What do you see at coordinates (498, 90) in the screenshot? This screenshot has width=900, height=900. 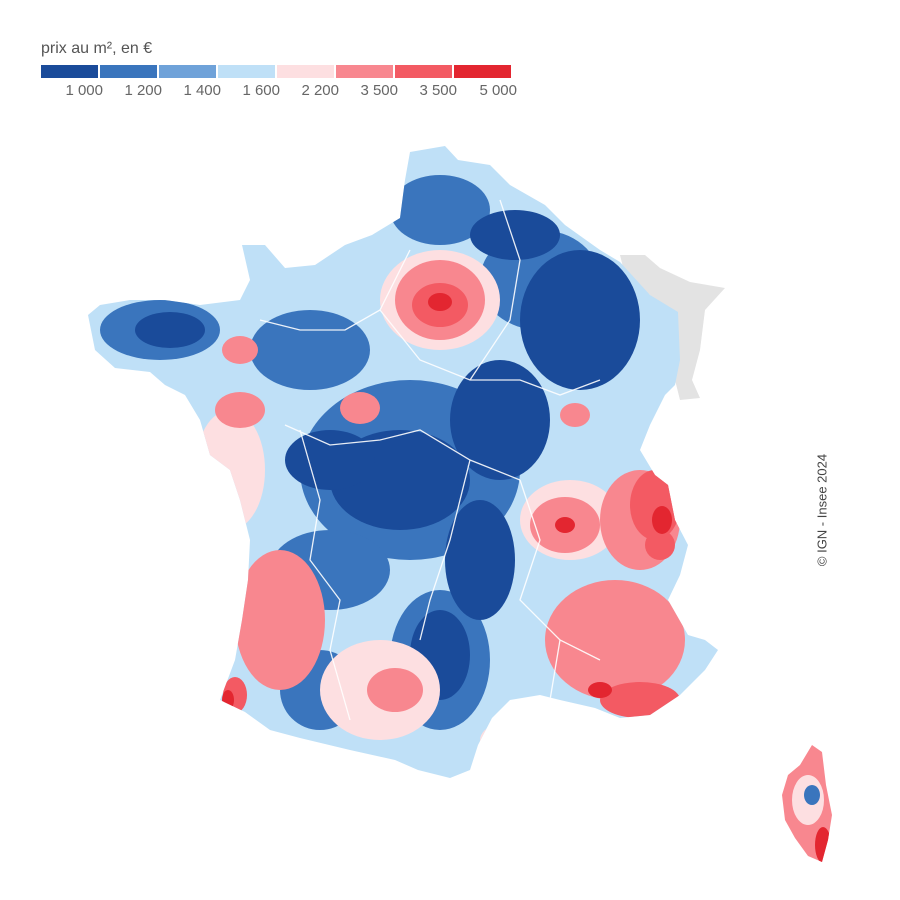 I see `legend-tick-8: 5 000` at bounding box center [498, 90].